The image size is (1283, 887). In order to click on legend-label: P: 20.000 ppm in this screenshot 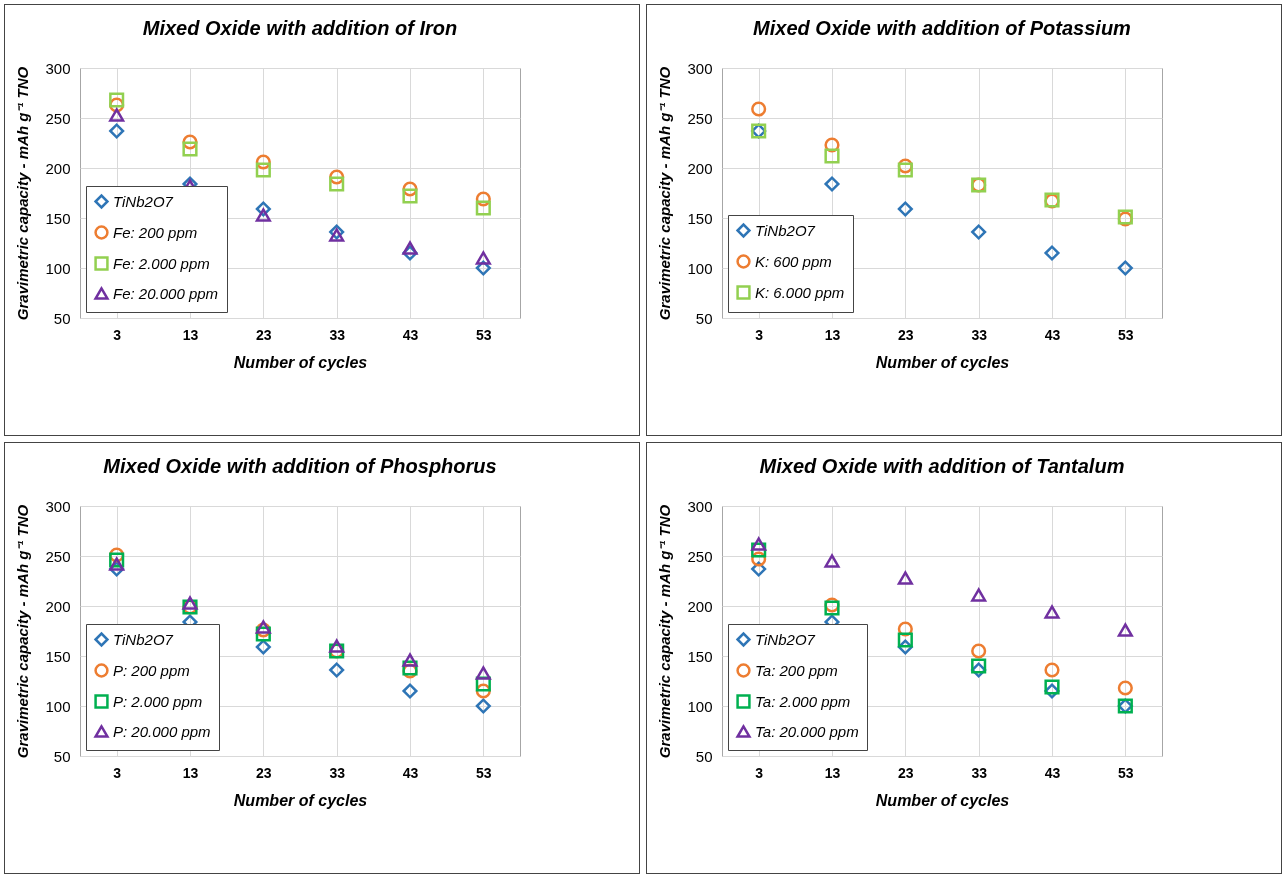, I will do `click(162, 731)`.